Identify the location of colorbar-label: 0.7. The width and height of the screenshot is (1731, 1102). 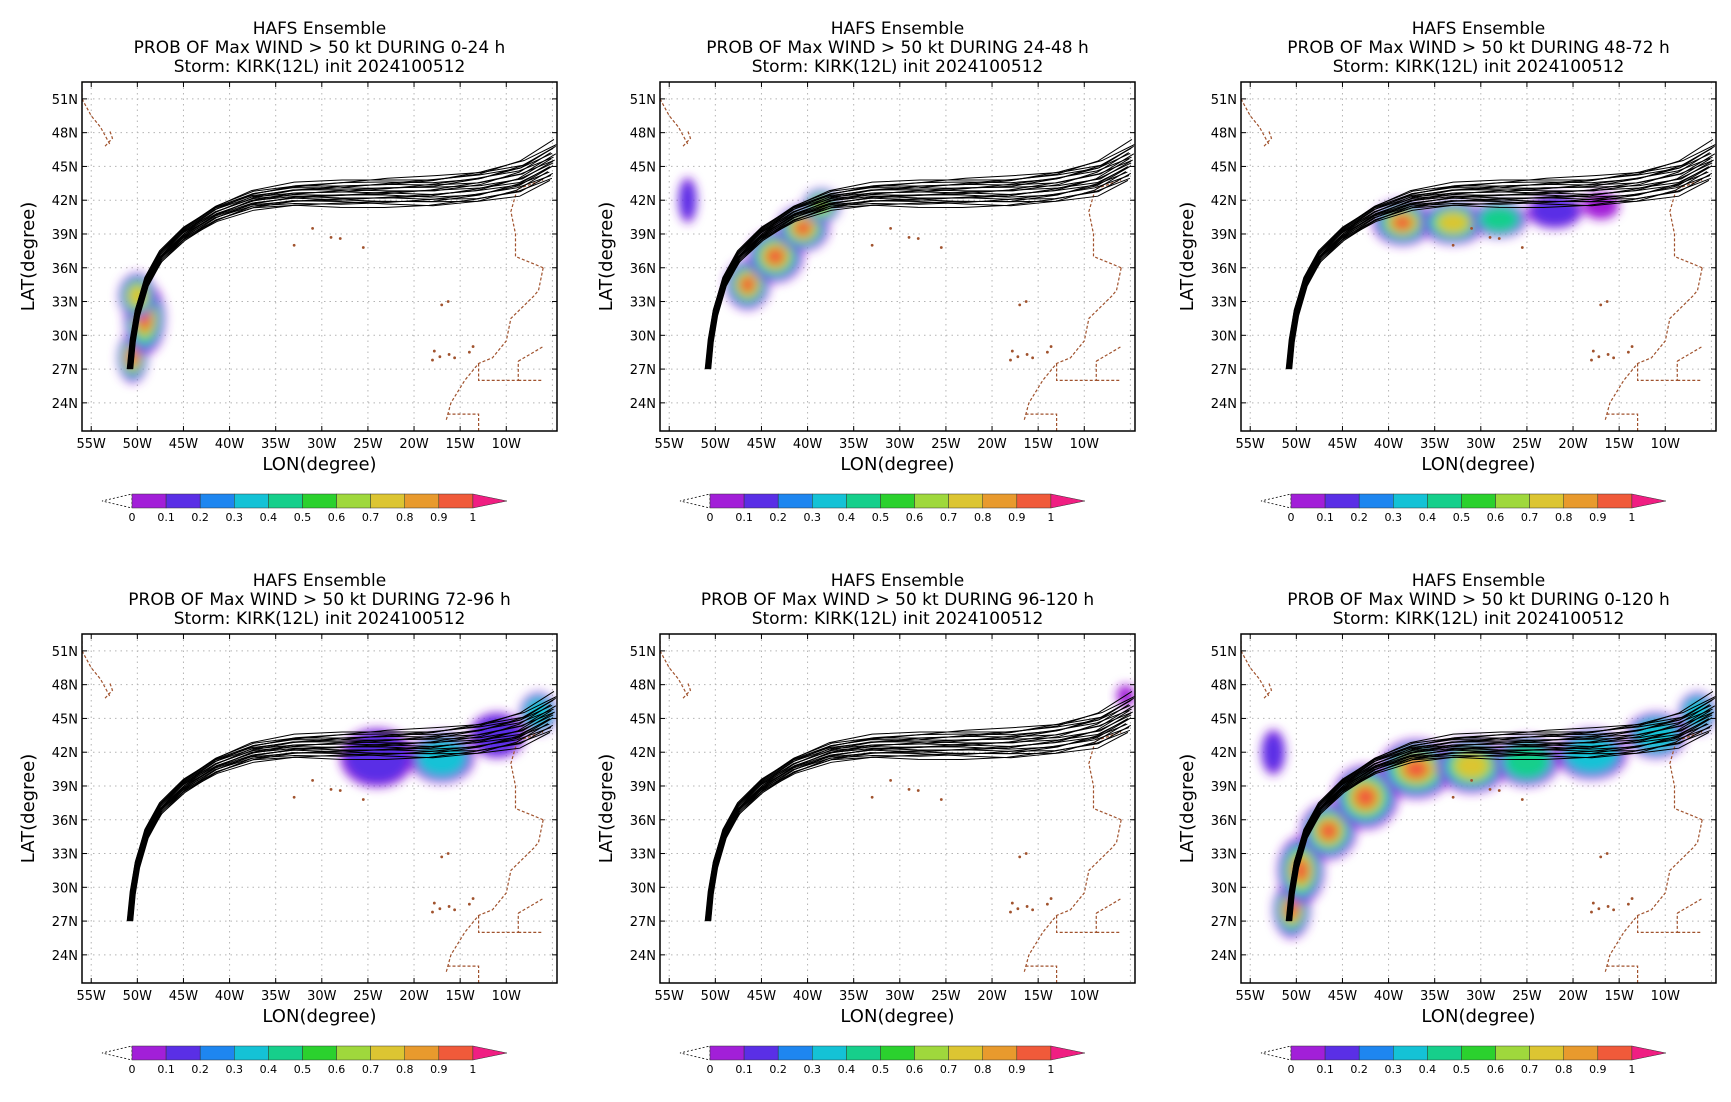
(949, 517).